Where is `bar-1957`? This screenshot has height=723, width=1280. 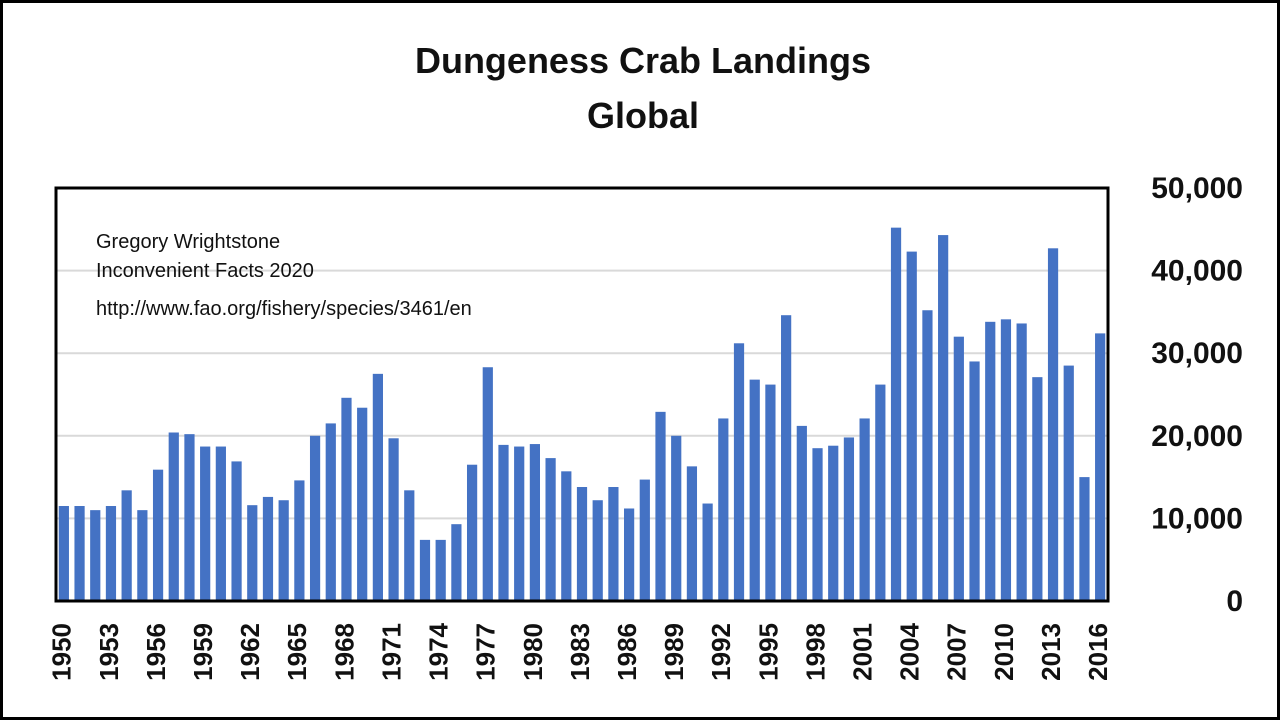
bar-1957 is located at coordinates (173, 516).